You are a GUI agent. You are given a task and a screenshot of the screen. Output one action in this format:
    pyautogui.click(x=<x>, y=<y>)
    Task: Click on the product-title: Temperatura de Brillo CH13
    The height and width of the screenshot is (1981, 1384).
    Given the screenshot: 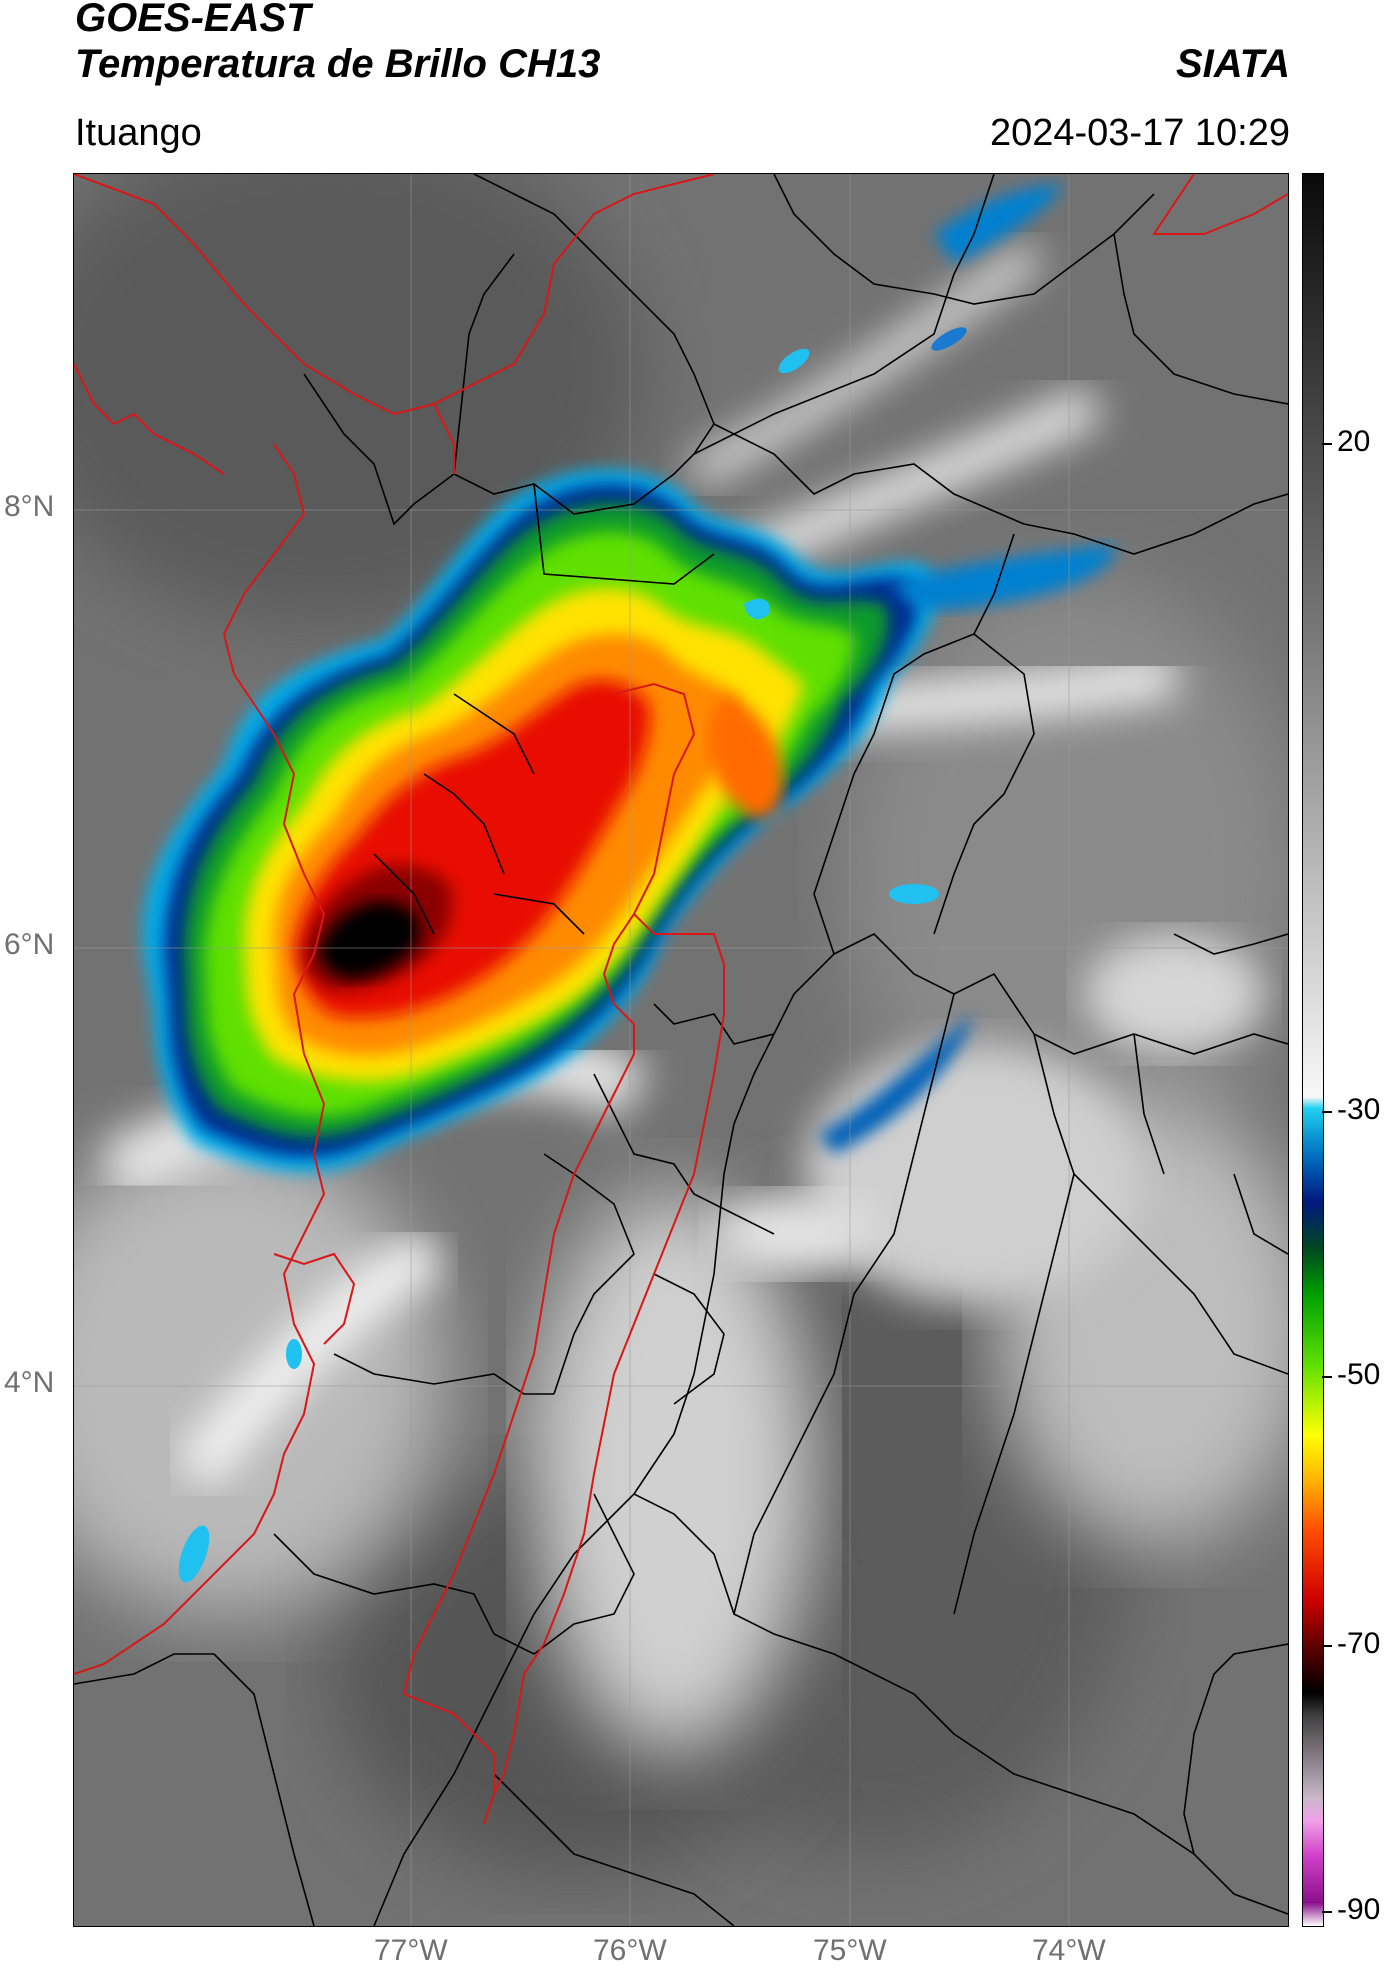 What is the action you would take?
    pyautogui.click(x=338, y=64)
    